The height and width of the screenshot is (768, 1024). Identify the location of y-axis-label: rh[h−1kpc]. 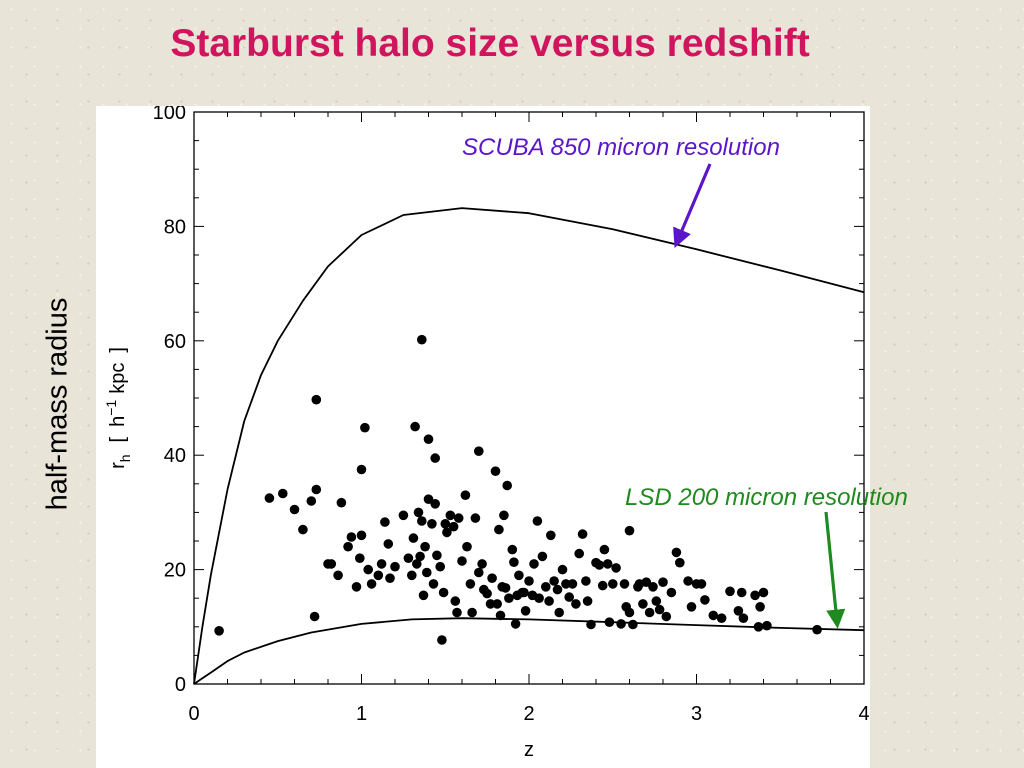
(118, 408).